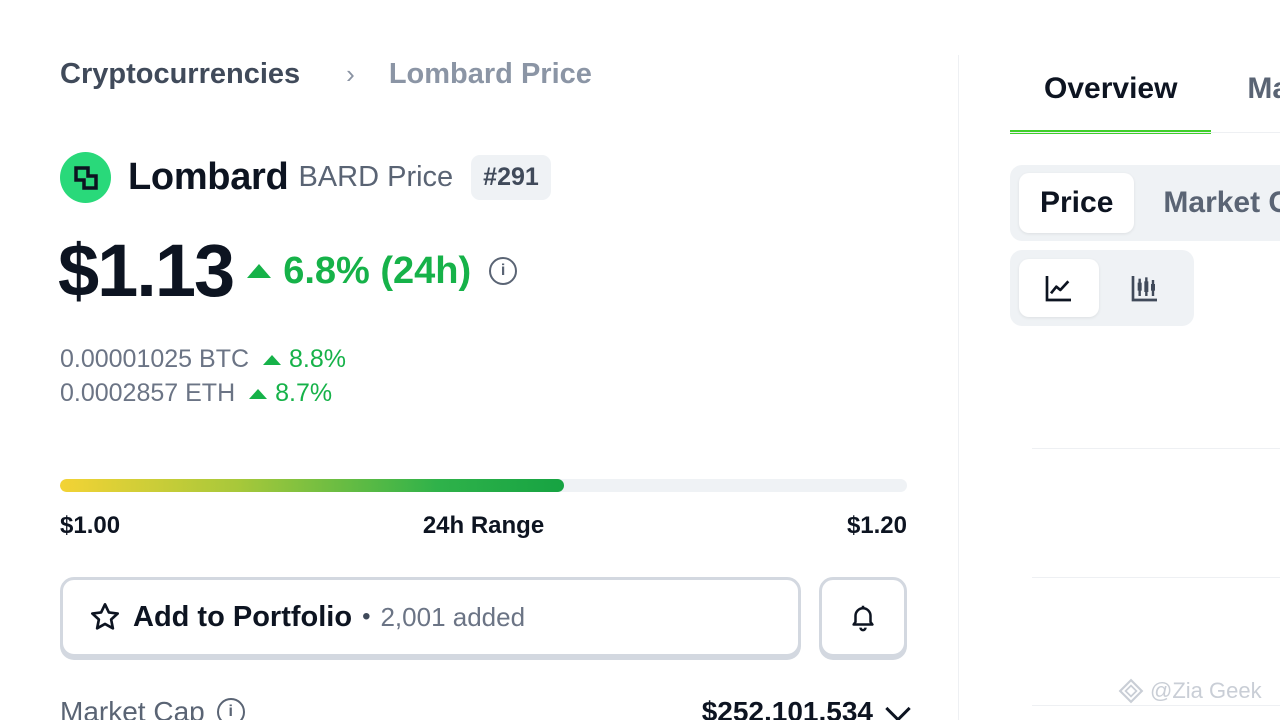 Image resolution: width=1280 pixels, height=720 pixels. Describe the element at coordinates (312, 485) in the screenshot. I see `range-bar-fill` at that location.